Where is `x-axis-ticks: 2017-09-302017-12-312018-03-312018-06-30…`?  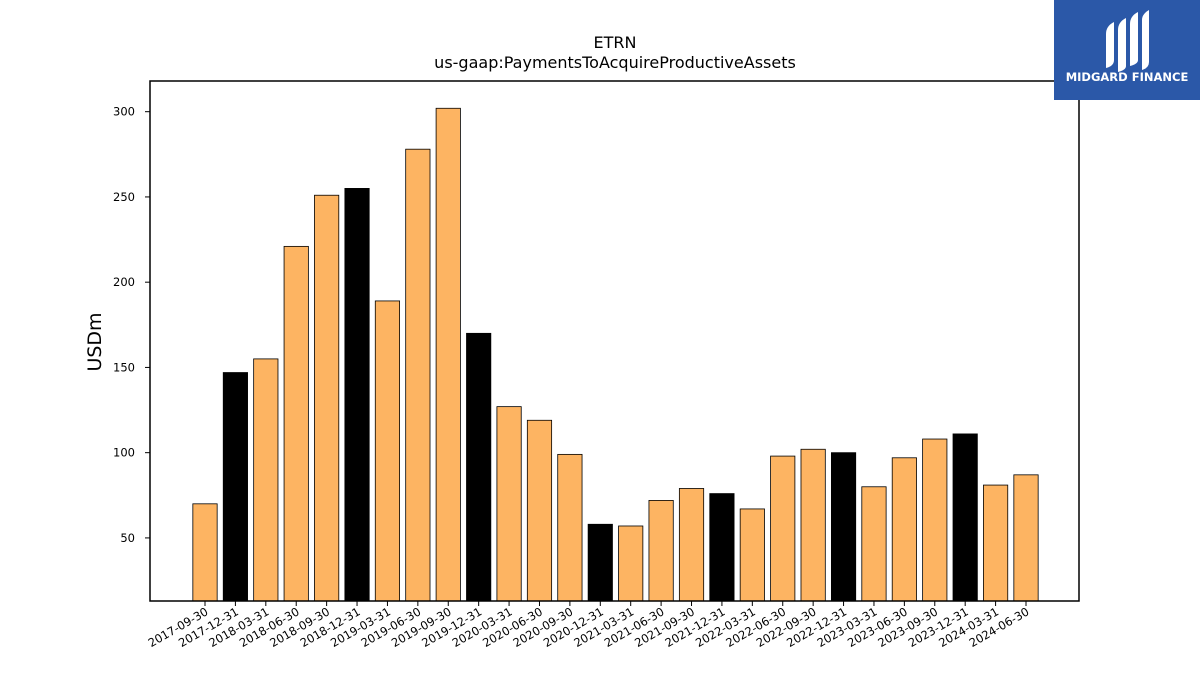
x-axis-ticks: 2017-09-302017-12-312018-03-312018-06-30… is located at coordinates (589, 625).